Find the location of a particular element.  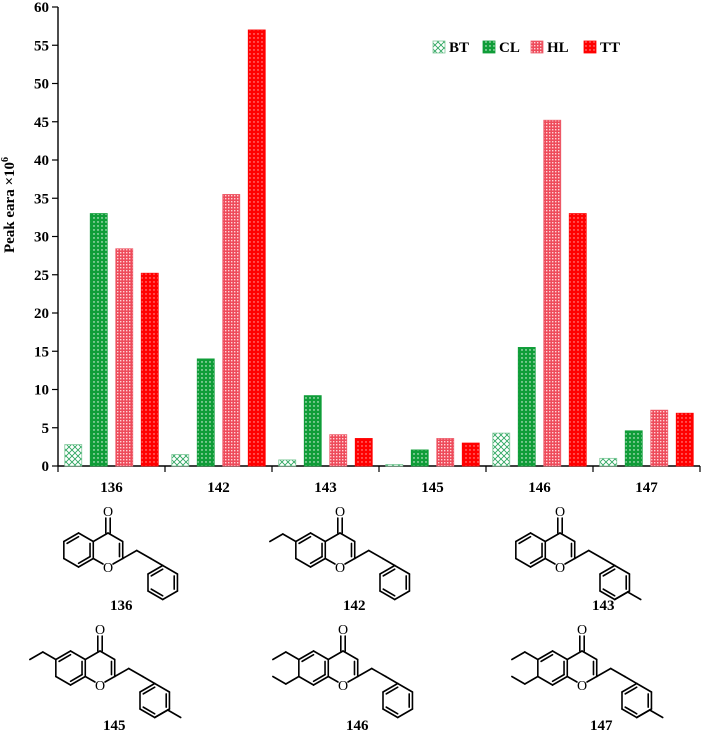

structure-145: O O 145 is located at coordinates (117, 678).